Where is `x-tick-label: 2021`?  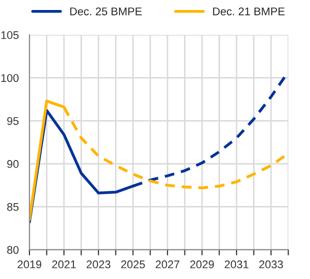 x-tick-label: 2021 is located at coordinates (64, 264).